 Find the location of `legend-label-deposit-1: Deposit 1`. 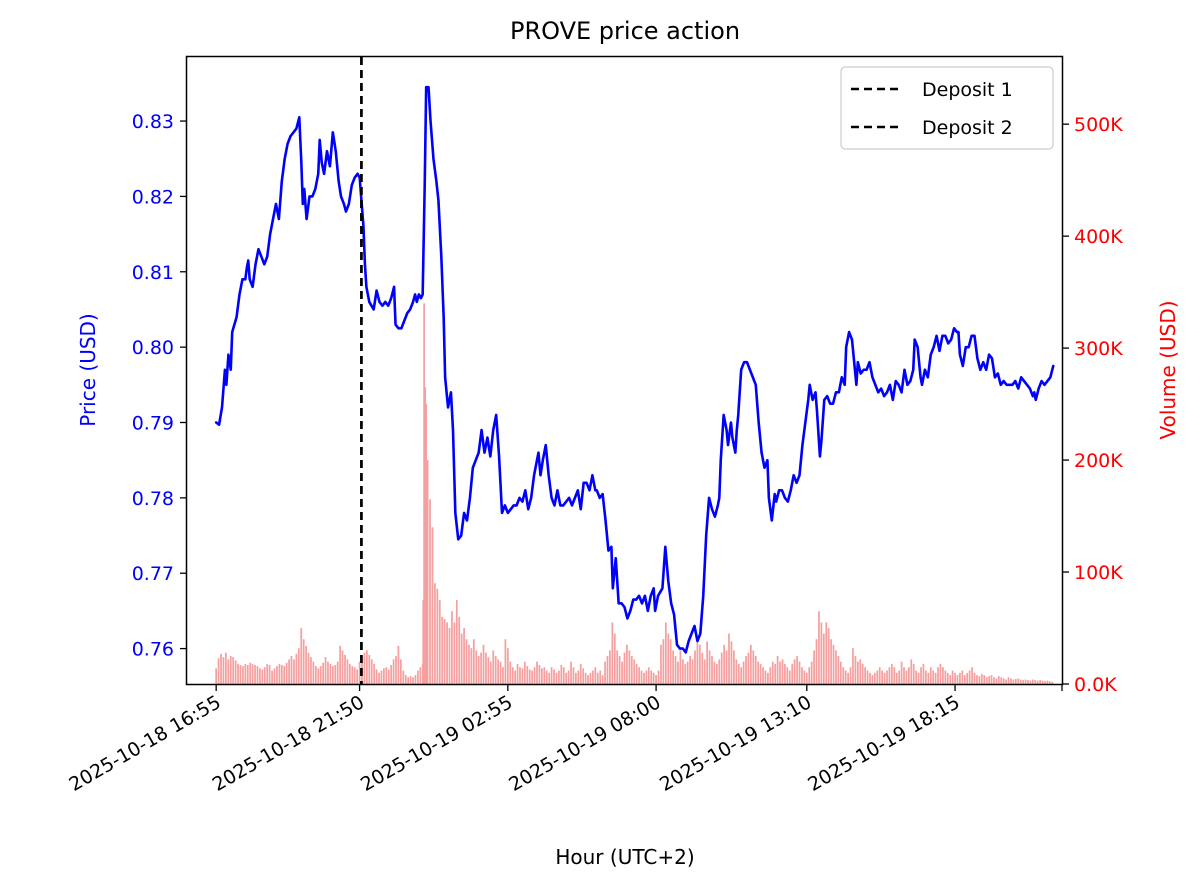

legend-label-deposit-1: Deposit 1 is located at coordinates (967, 90).